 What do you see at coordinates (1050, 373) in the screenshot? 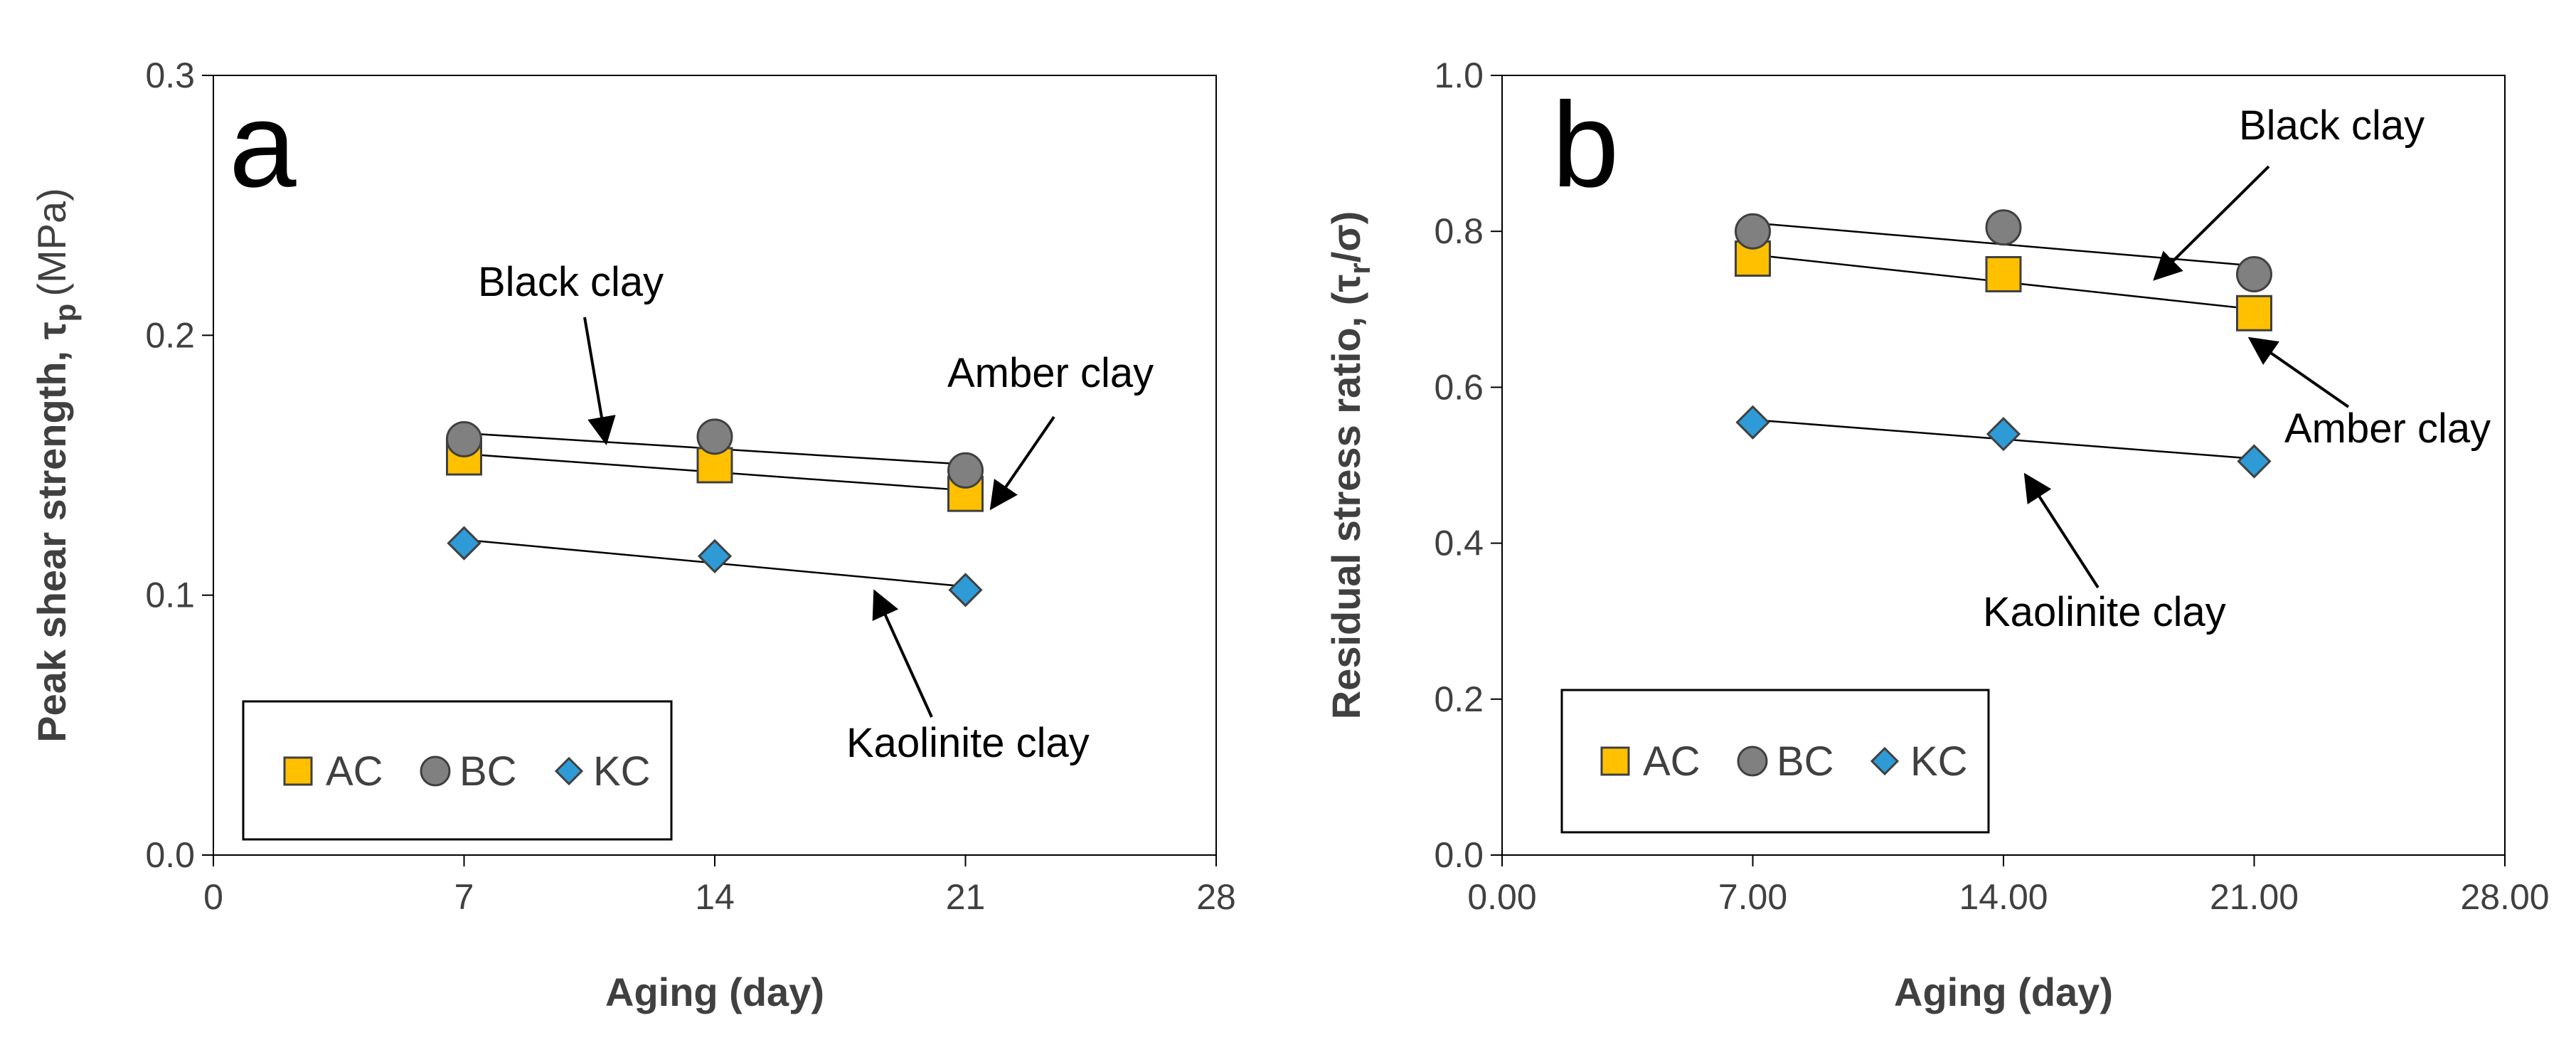
I see `annotation-amber-clay-a: Amber clay` at bounding box center [1050, 373].